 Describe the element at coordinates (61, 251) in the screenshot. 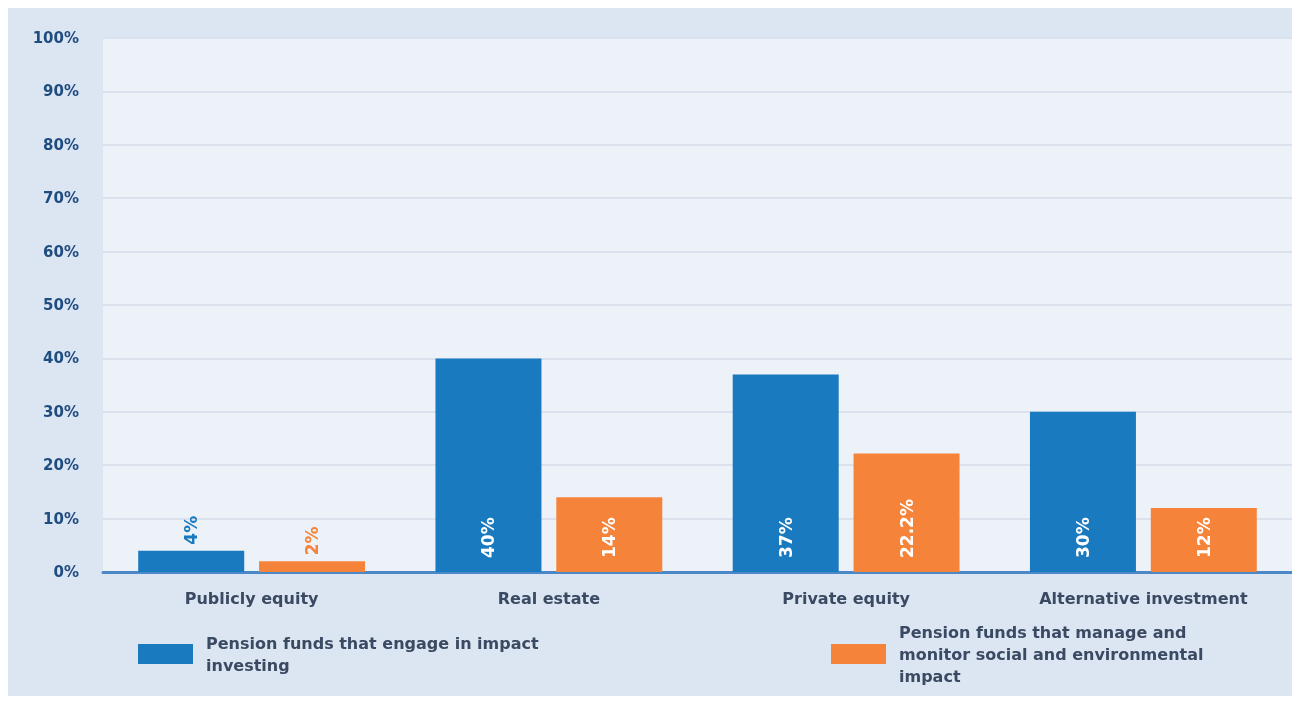

I see `y-tick-label: 60%` at that location.